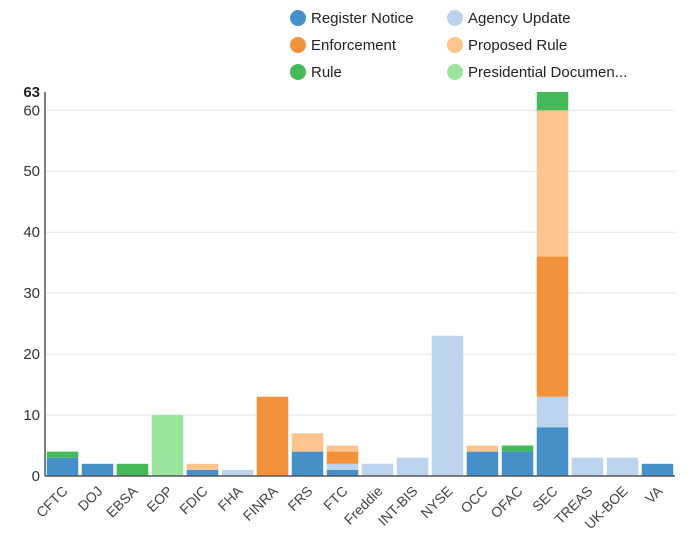 The width and height of the screenshot is (687, 555). What do you see at coordinates (31, 415) in the screenshot?
I see `y-tick-label: 10` at bounding box center [31, 415].